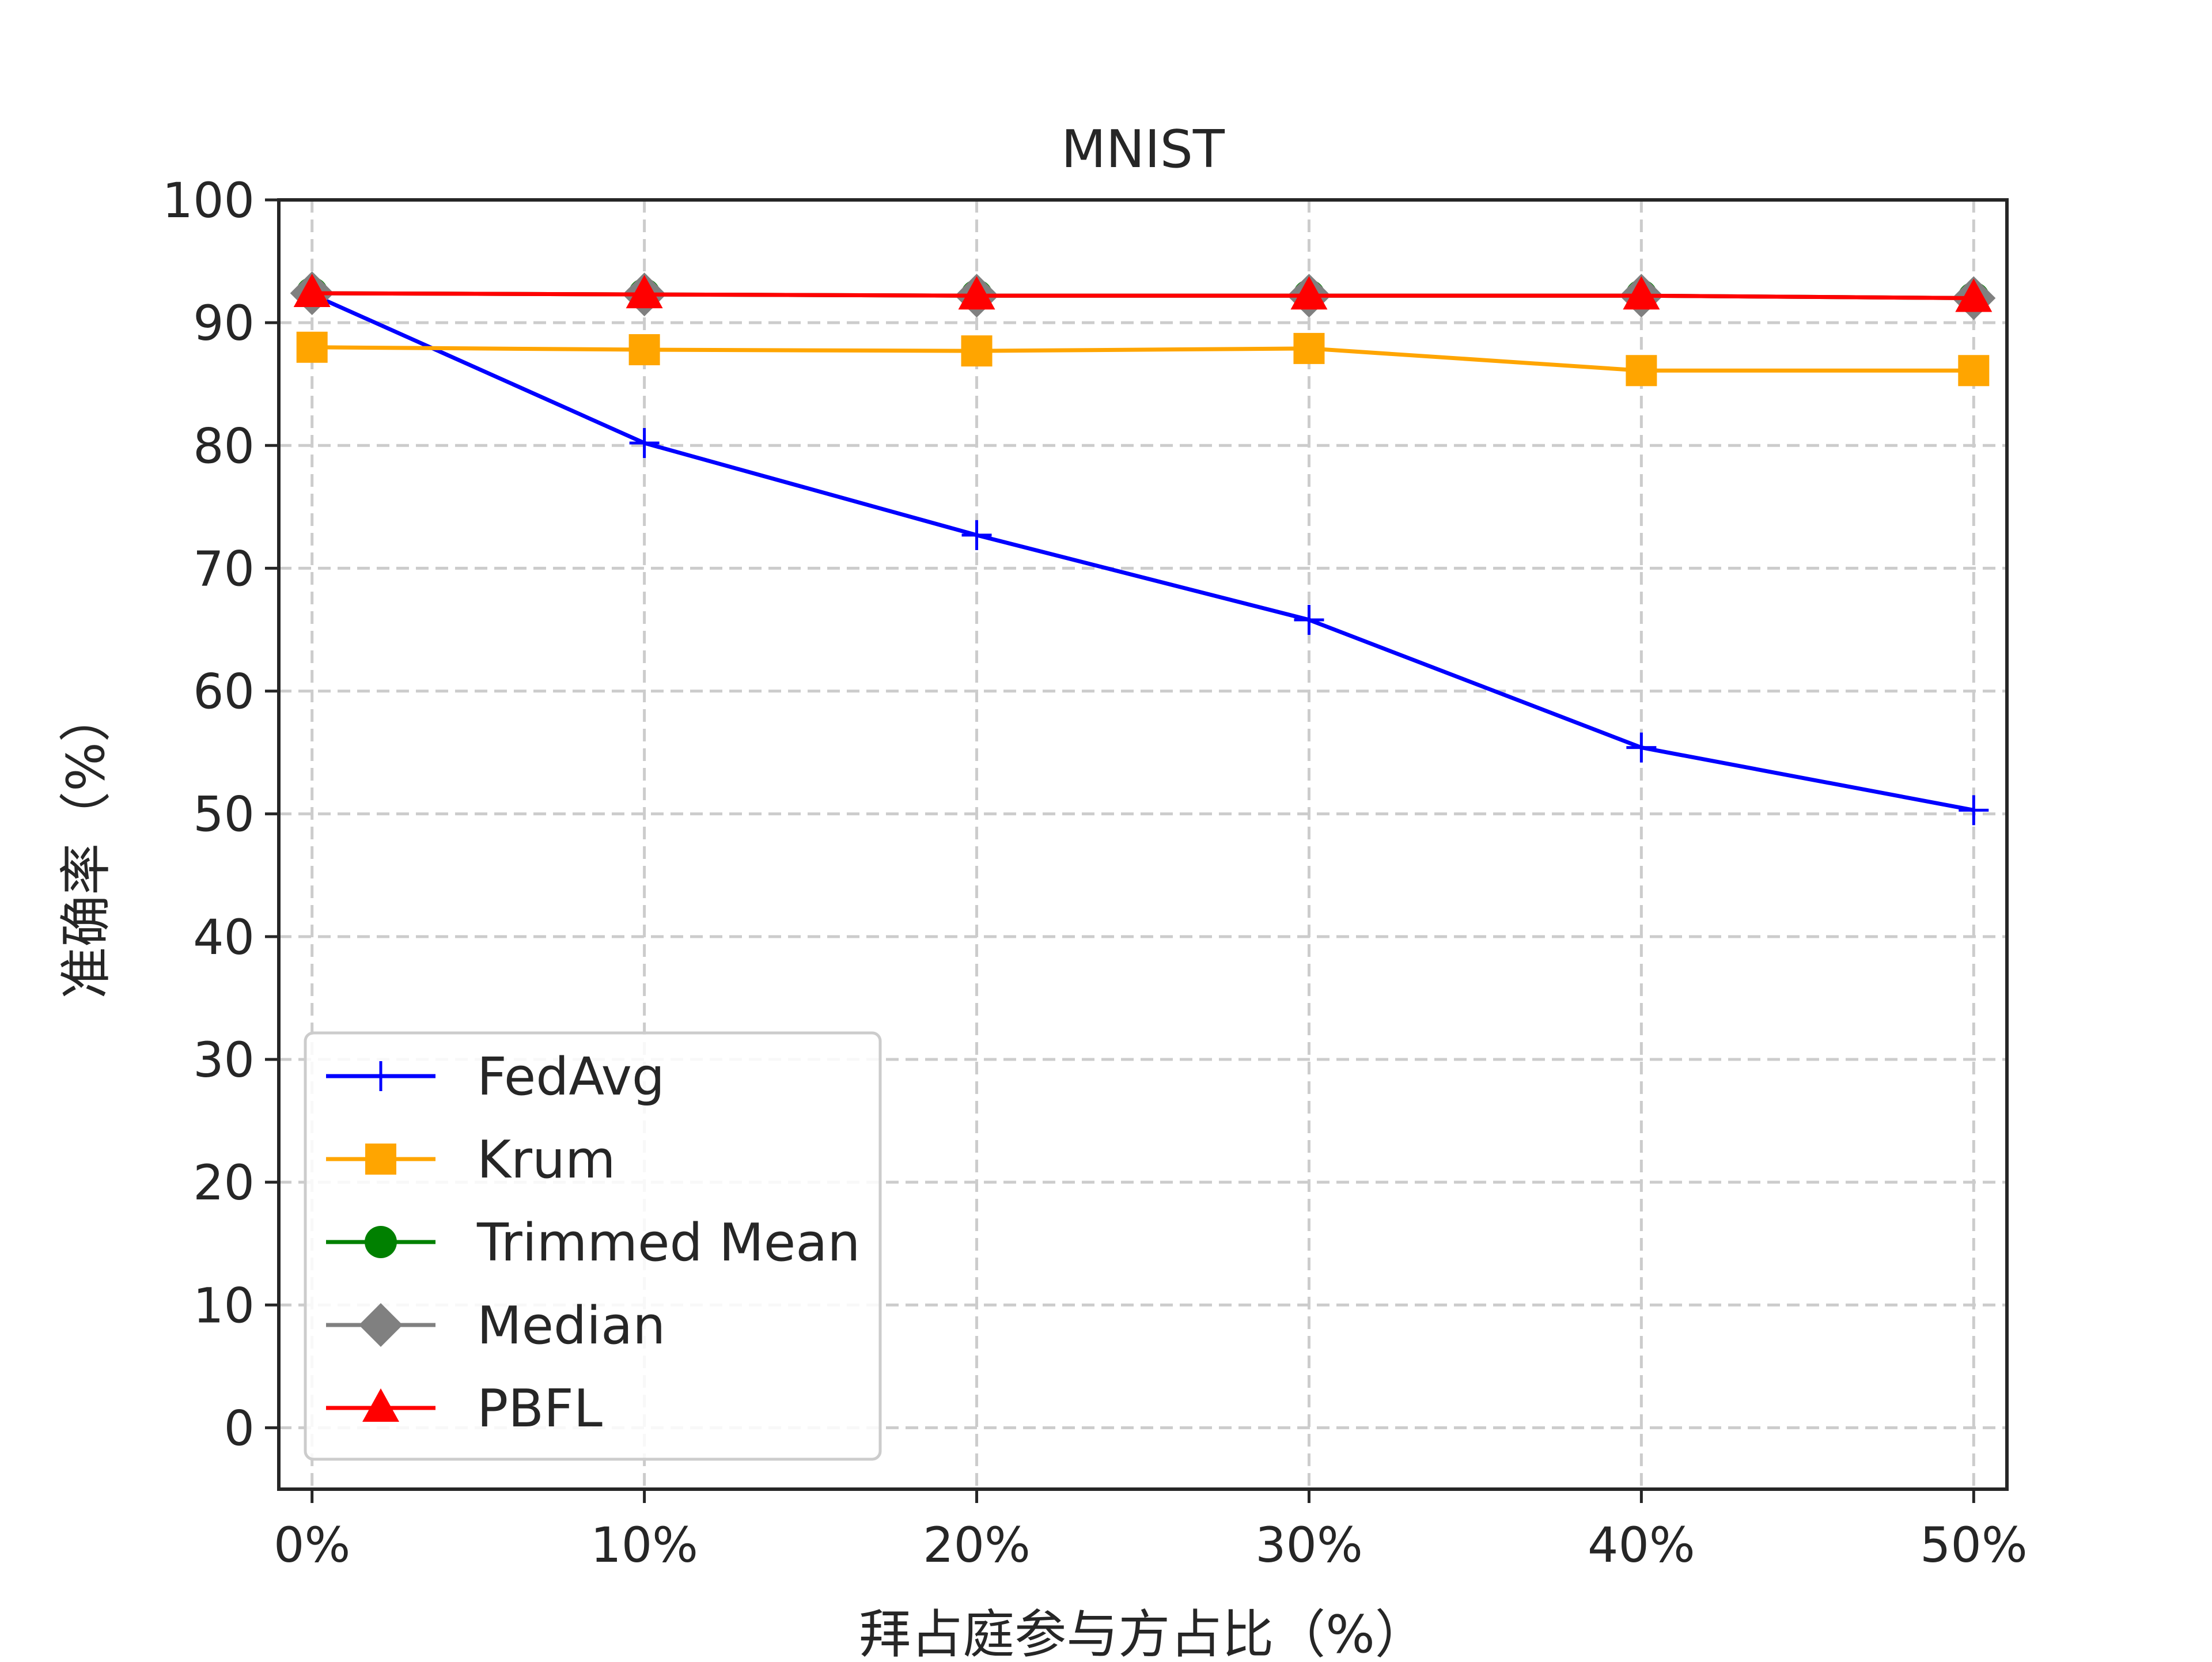 The height and width of the screenshot is (1662, 2212). I want to click on y-tick-label: 20, so click(224, 1182).